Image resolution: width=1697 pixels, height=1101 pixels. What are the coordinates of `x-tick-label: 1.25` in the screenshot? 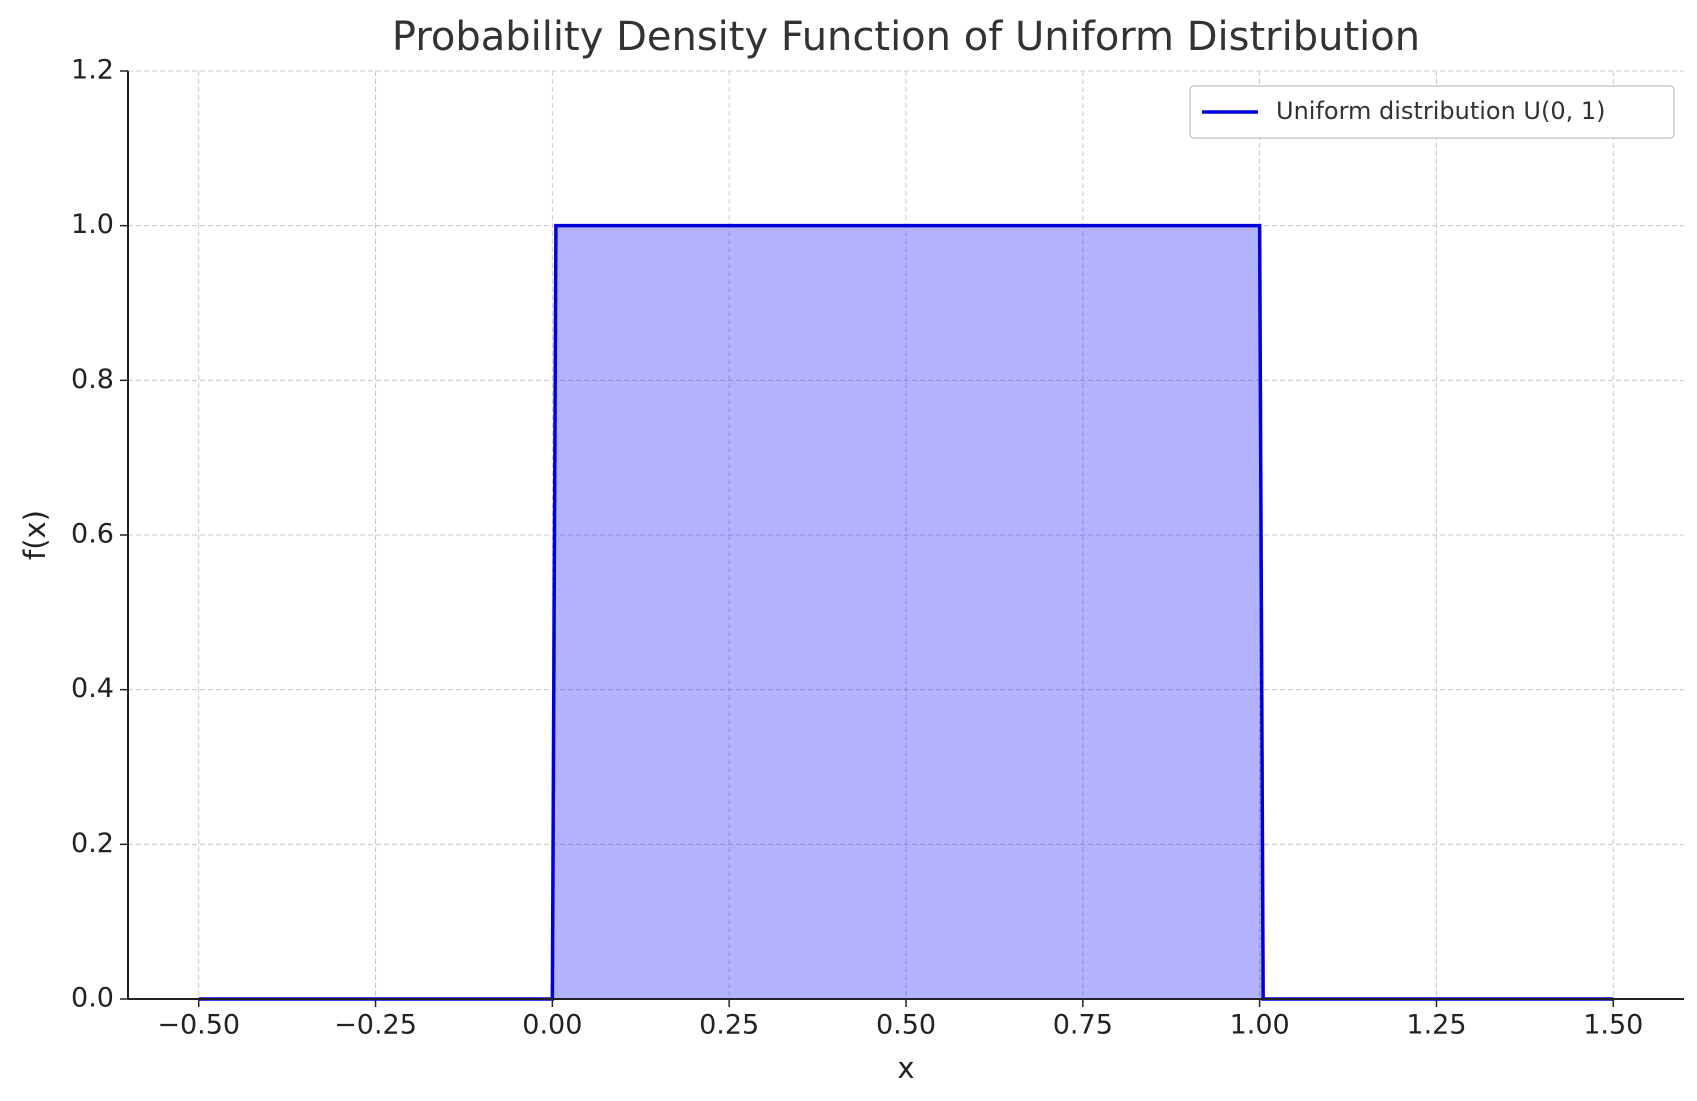 It's located at (1436, 1025).